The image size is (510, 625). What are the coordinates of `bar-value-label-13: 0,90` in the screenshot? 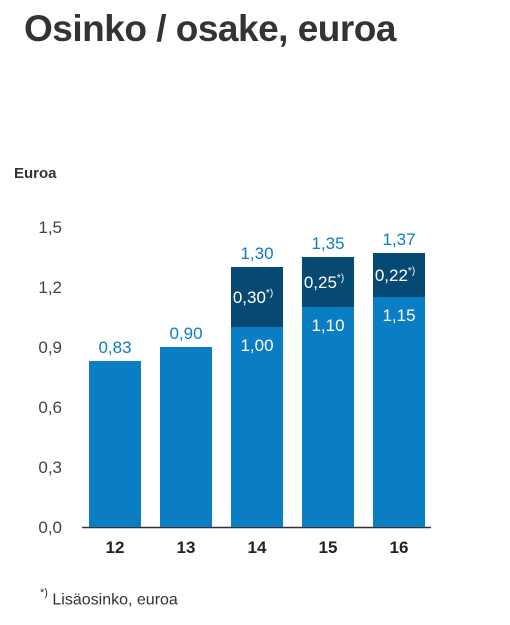 It's located at (185, 333).